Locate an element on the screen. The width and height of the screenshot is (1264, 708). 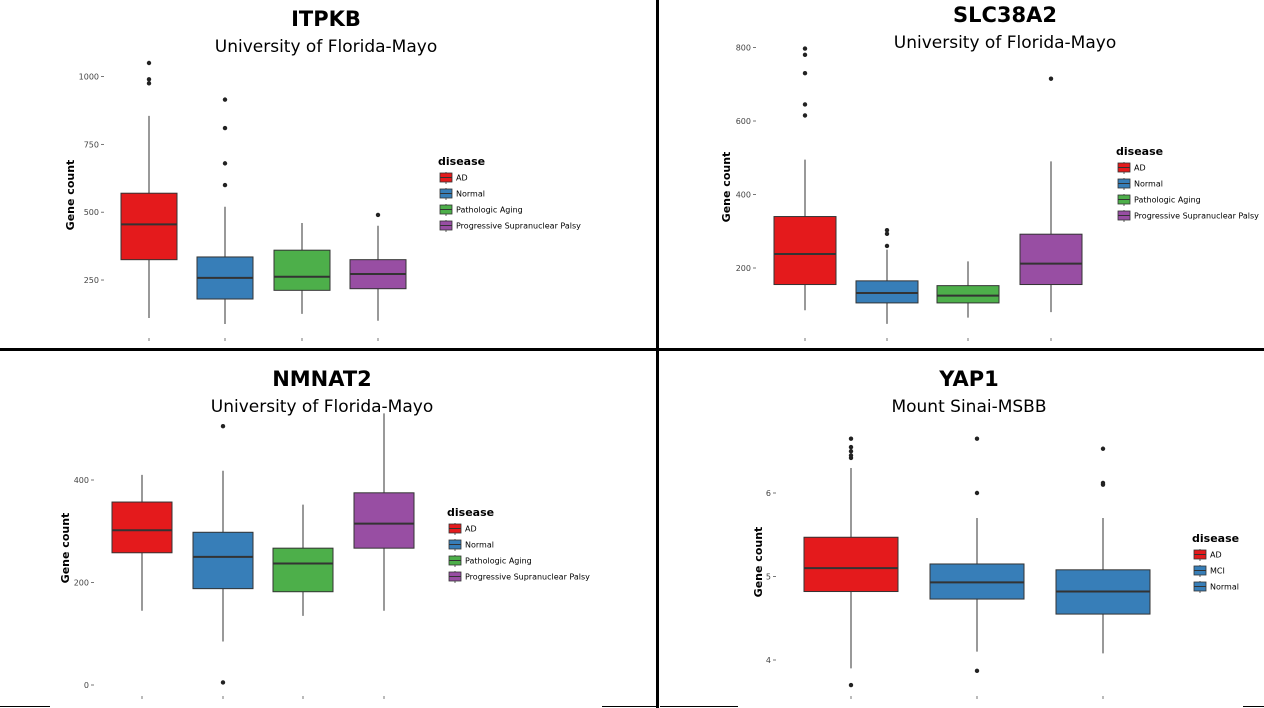
y-tick-label: 600 is located at coordinates (743, 121).